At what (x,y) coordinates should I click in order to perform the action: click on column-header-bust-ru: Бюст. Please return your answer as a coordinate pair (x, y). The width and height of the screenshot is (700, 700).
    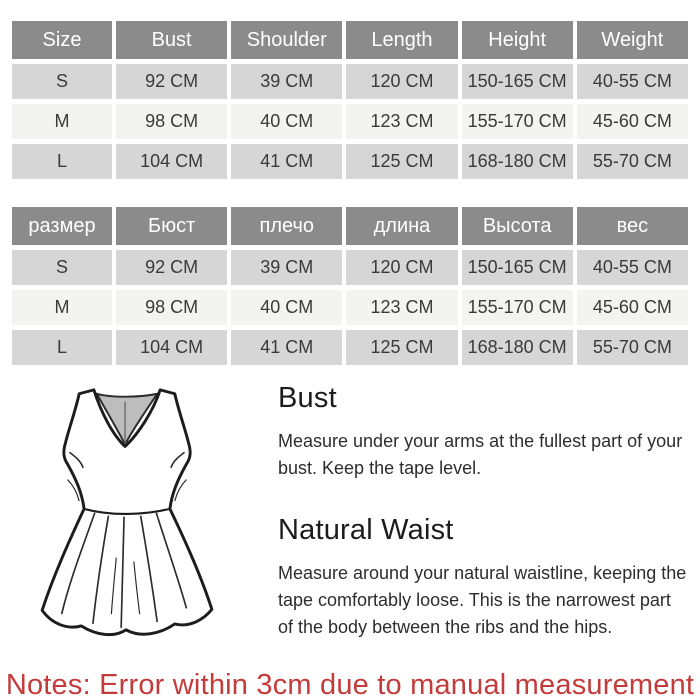
    Looking at the image, I should click on (172, 226).